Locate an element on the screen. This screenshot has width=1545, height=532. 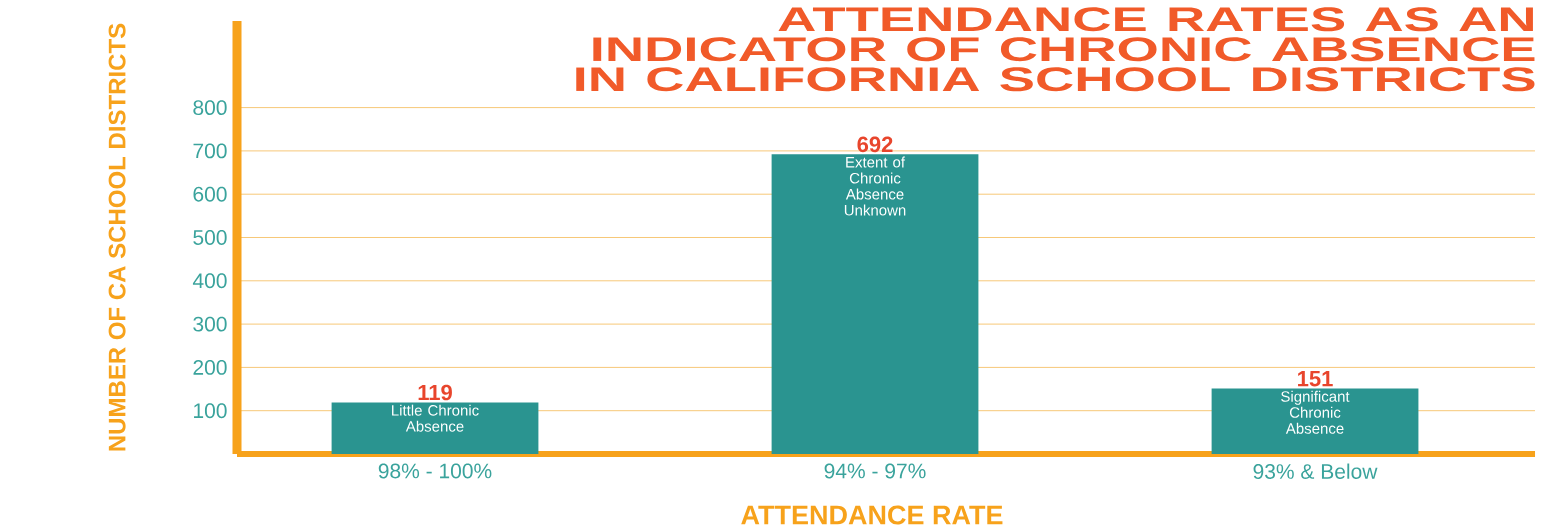
data-label: 119 is located at coordinates (435, 392).